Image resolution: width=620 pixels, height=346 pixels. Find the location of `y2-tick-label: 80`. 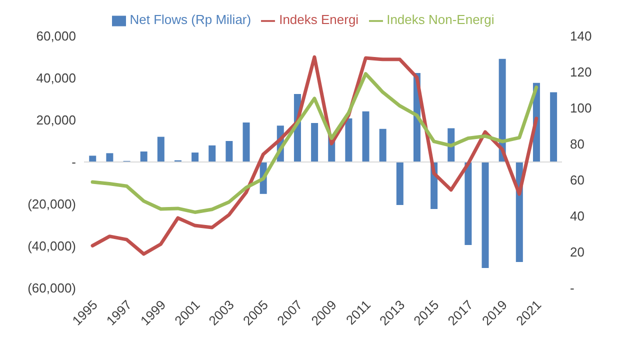

y2-tick-label: 80 is located at coordinates (577, 144).